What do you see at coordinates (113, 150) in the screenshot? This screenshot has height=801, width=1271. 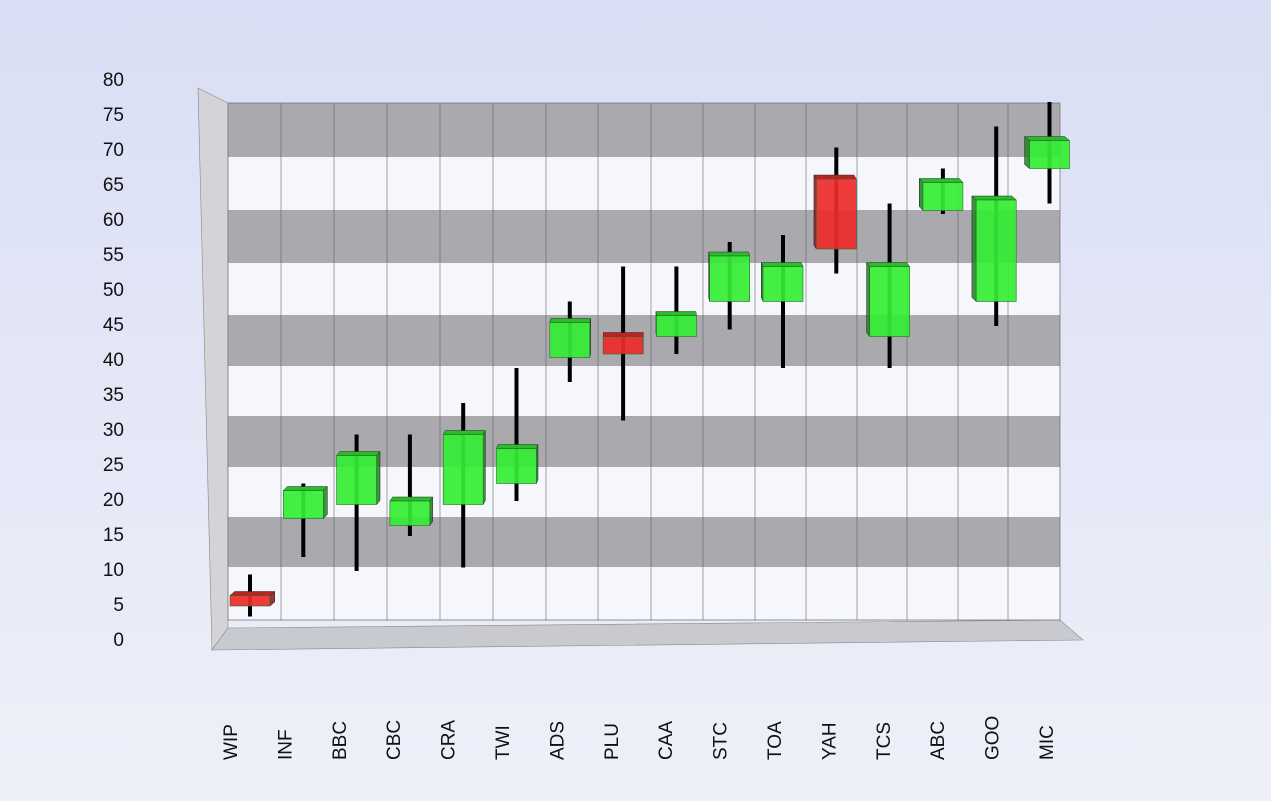 I see `y-tick-label: 70` at bounding box center [113, 150].